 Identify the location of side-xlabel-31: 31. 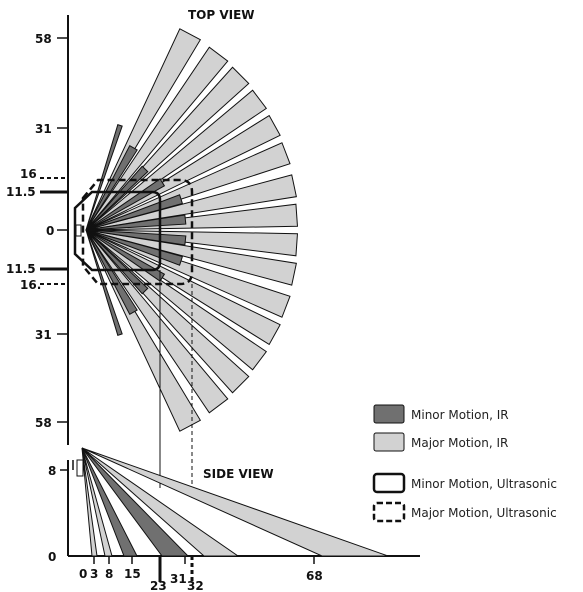
(178, 579).